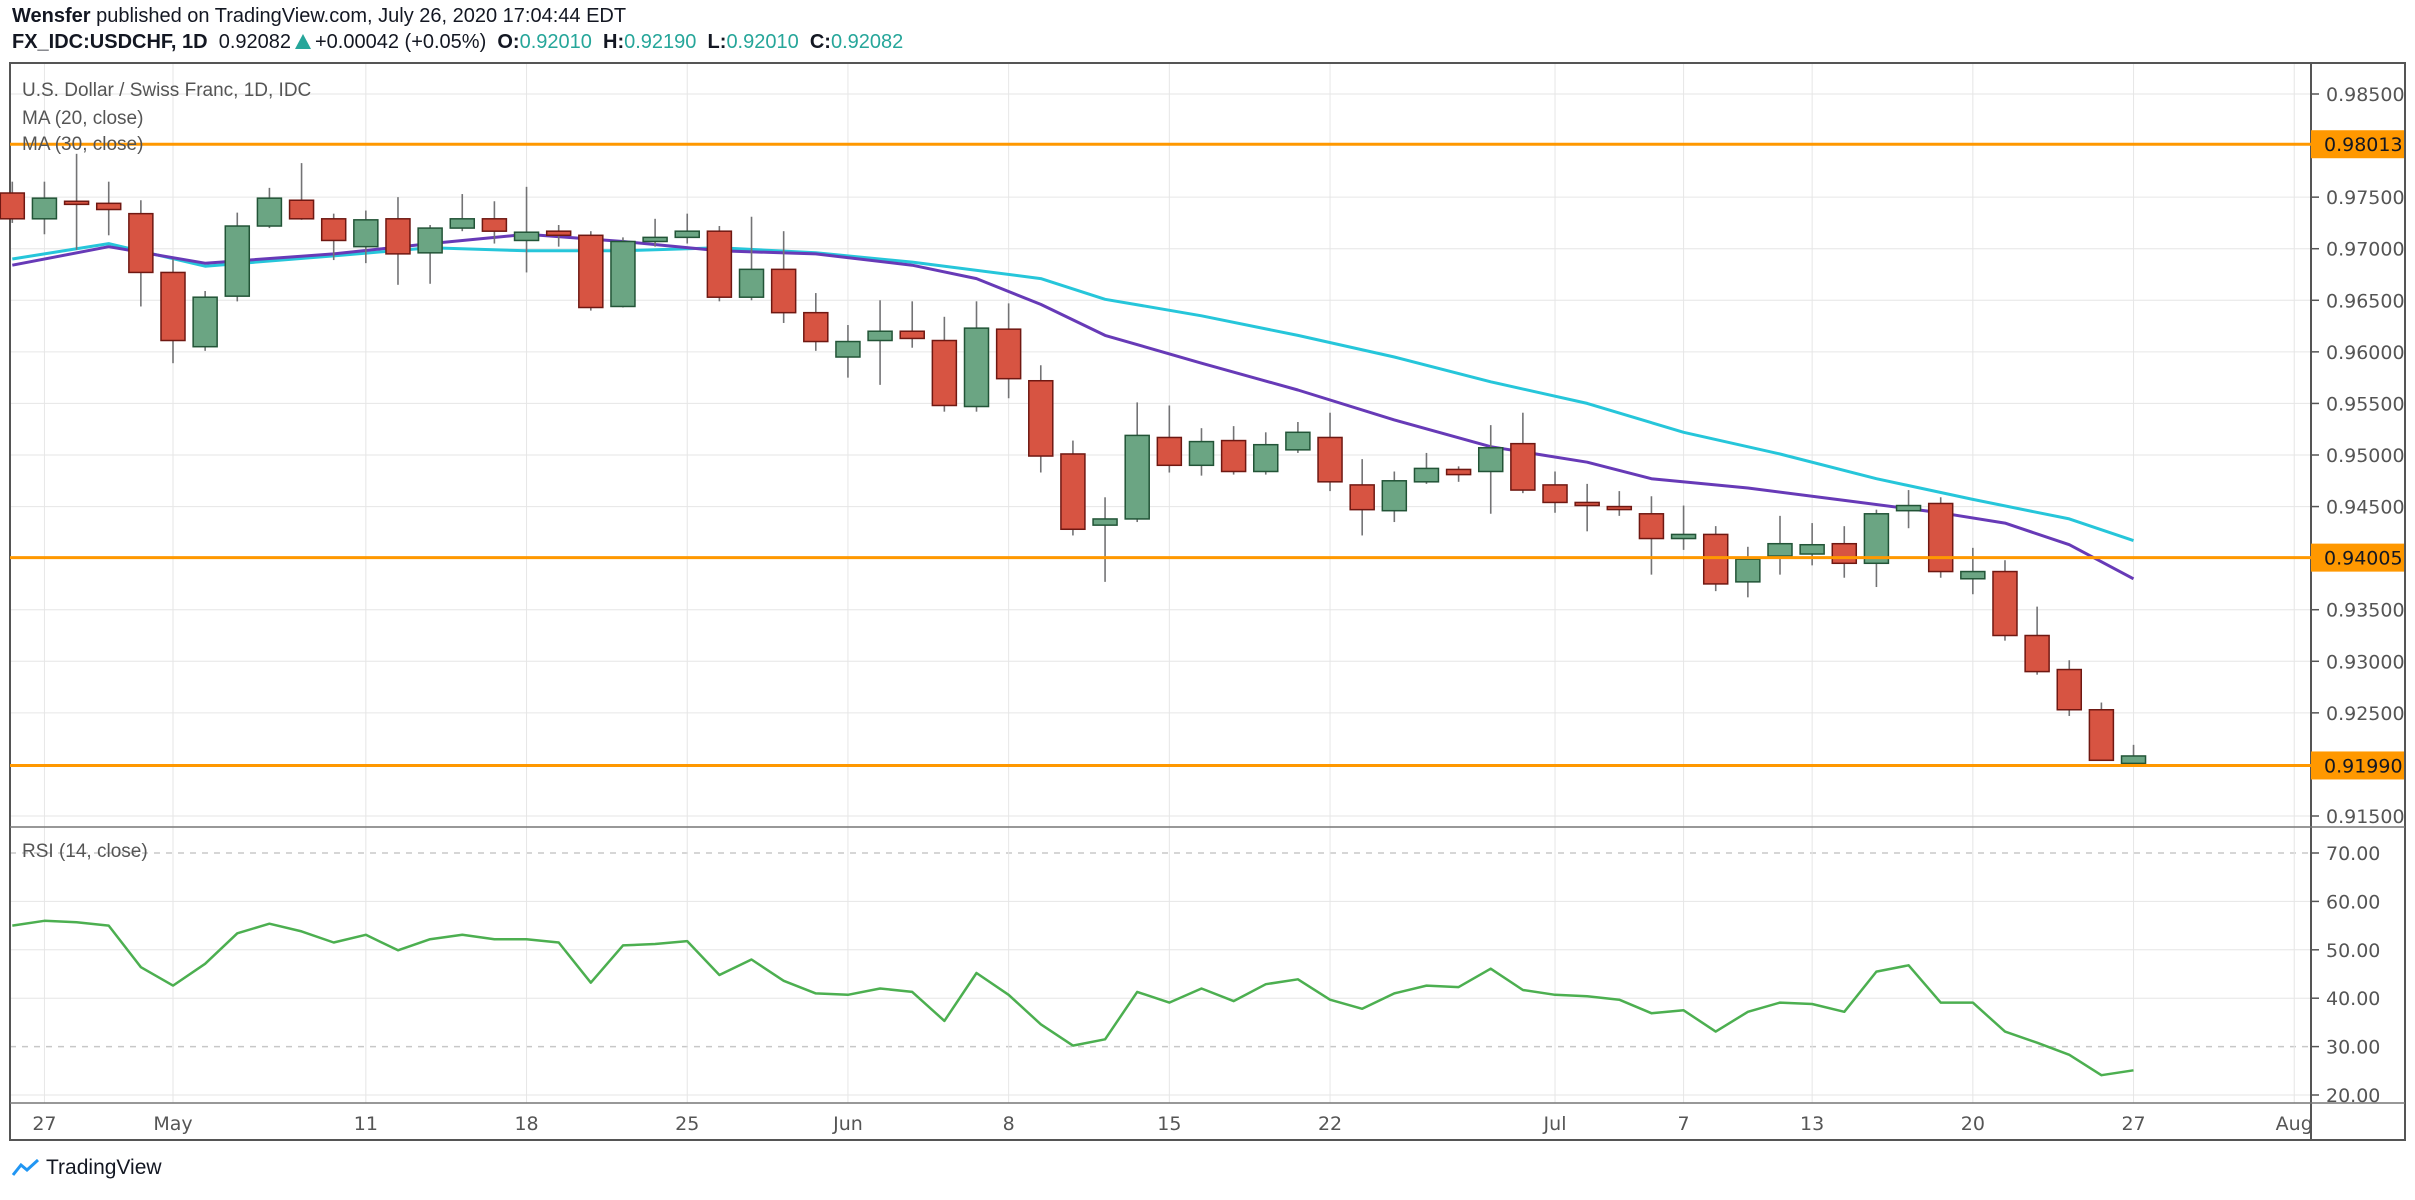  Describe the element at coordinates (104, 1167) in the screenshot. I see `logo-text: TradingView` at that location.